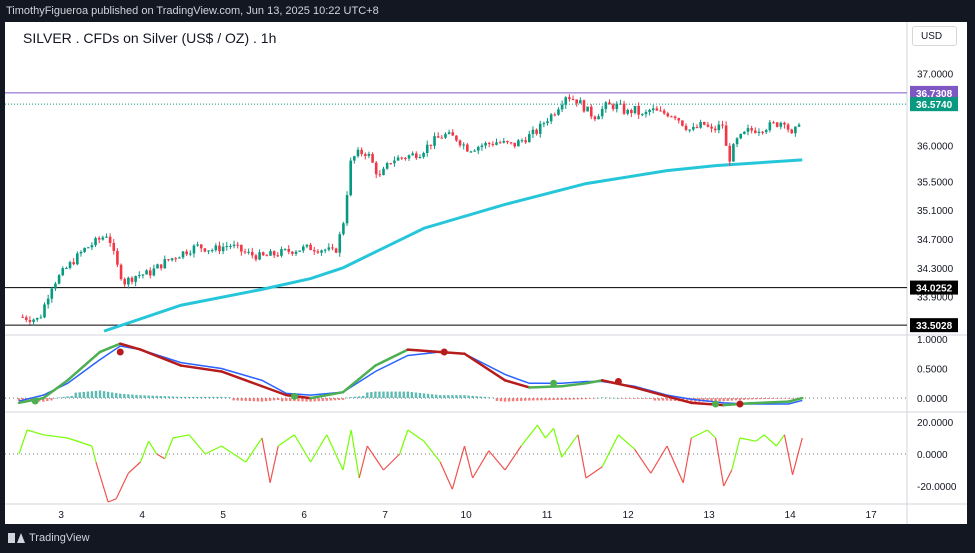  Describe the element at coordinates (932, 399) in the screenshot. I see `osc1-tick-label: 0.0000` at that location.